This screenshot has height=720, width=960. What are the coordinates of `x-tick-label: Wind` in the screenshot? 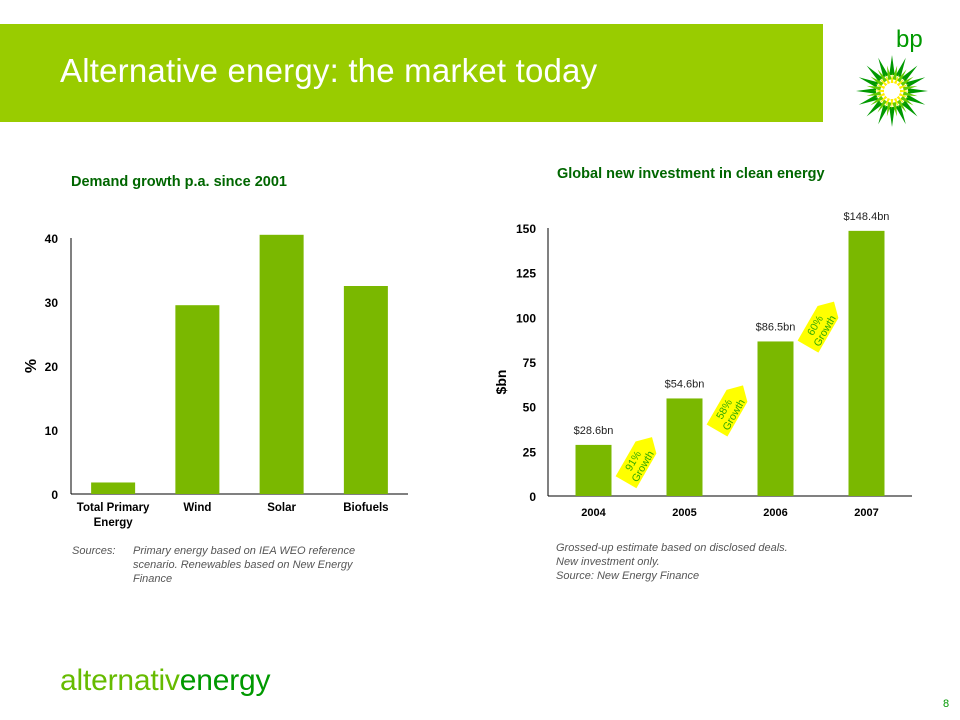 It's located at (197, 508).